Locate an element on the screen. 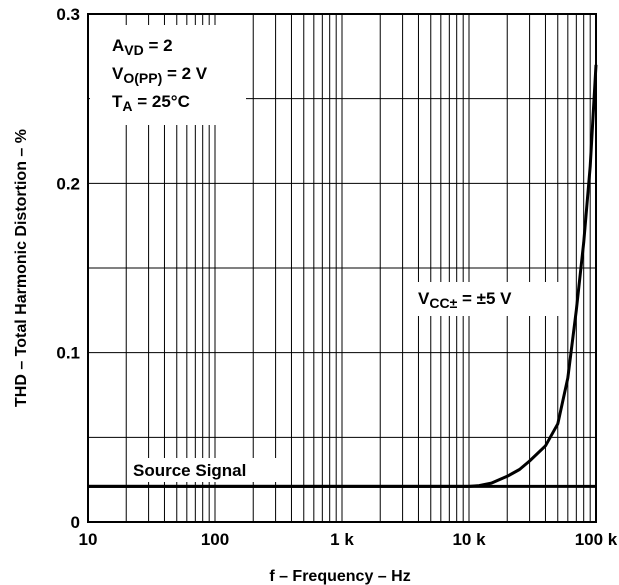 This screenshot has height=585, width=619. conditions-box is located at coordinates (168, 75).